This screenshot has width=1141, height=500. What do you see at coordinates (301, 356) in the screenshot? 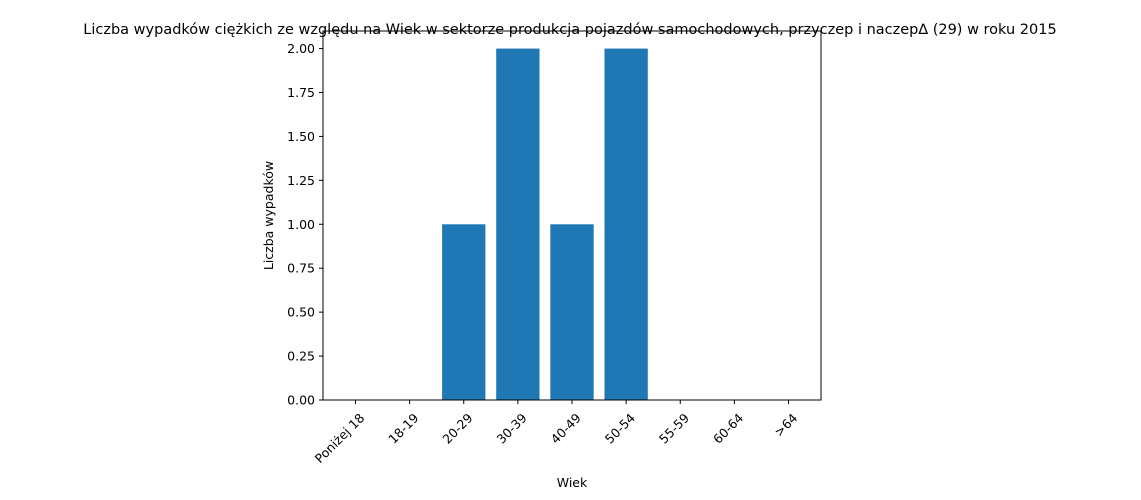
I see `y-tick-label: 0.25` at bounding box center [301, 356].